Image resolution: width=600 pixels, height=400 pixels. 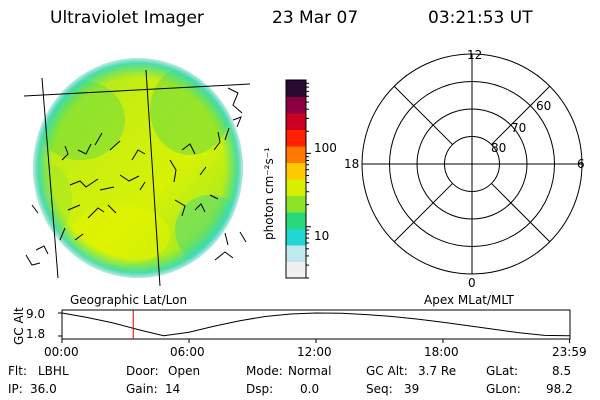 I want to click on colorbar-label: photon cm⁻²s⁻¹, so click(x=269, y=193).